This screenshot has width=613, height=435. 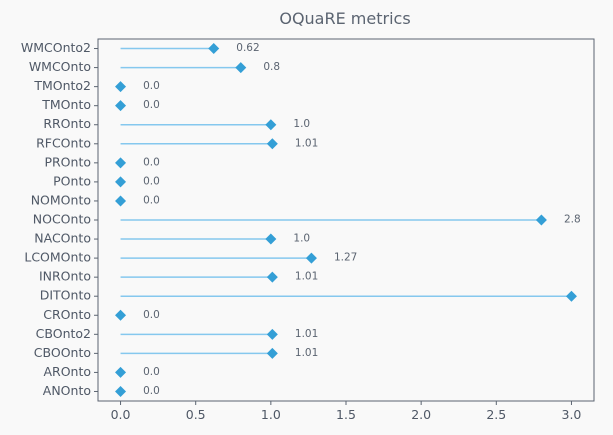 What do you see at coordinates (572, 414) in the screenshot?
I see `x-tick-label-6: 3.0` at bounding box center [572, 414].